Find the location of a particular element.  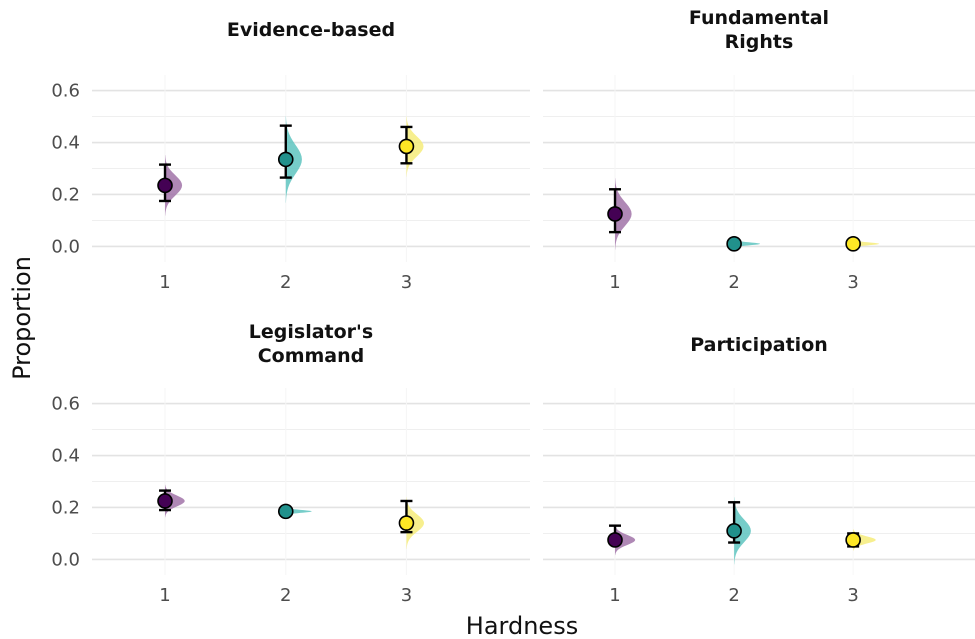

panel-title-line: Fundamental is located at coordinates (759, 18).